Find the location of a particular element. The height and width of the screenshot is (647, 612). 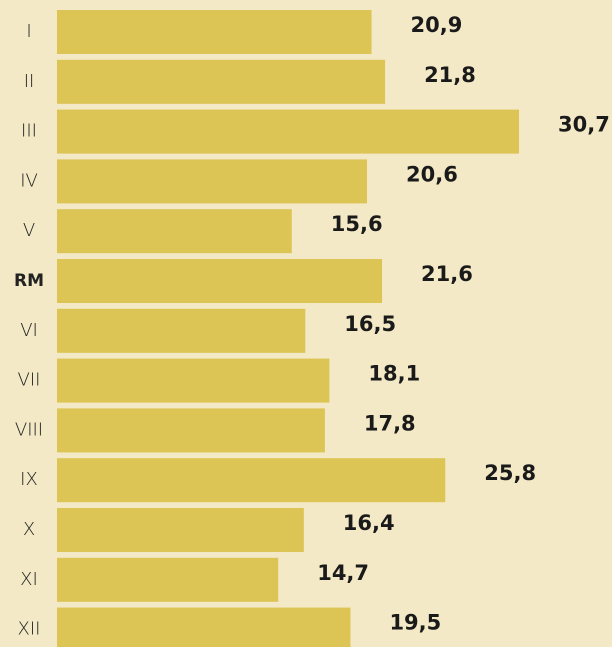

category-label: V is located at coordinates (29, 230).